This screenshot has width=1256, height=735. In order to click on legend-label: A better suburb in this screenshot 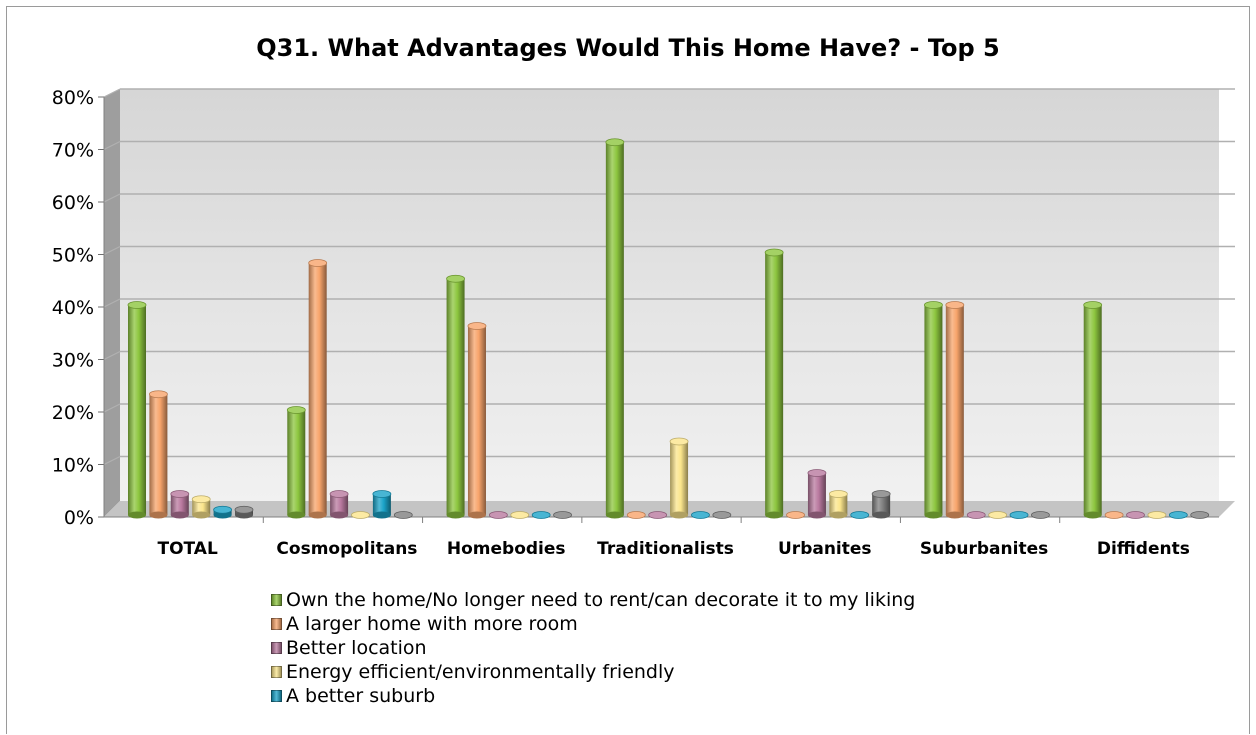, I will do `click(361, 696)`.